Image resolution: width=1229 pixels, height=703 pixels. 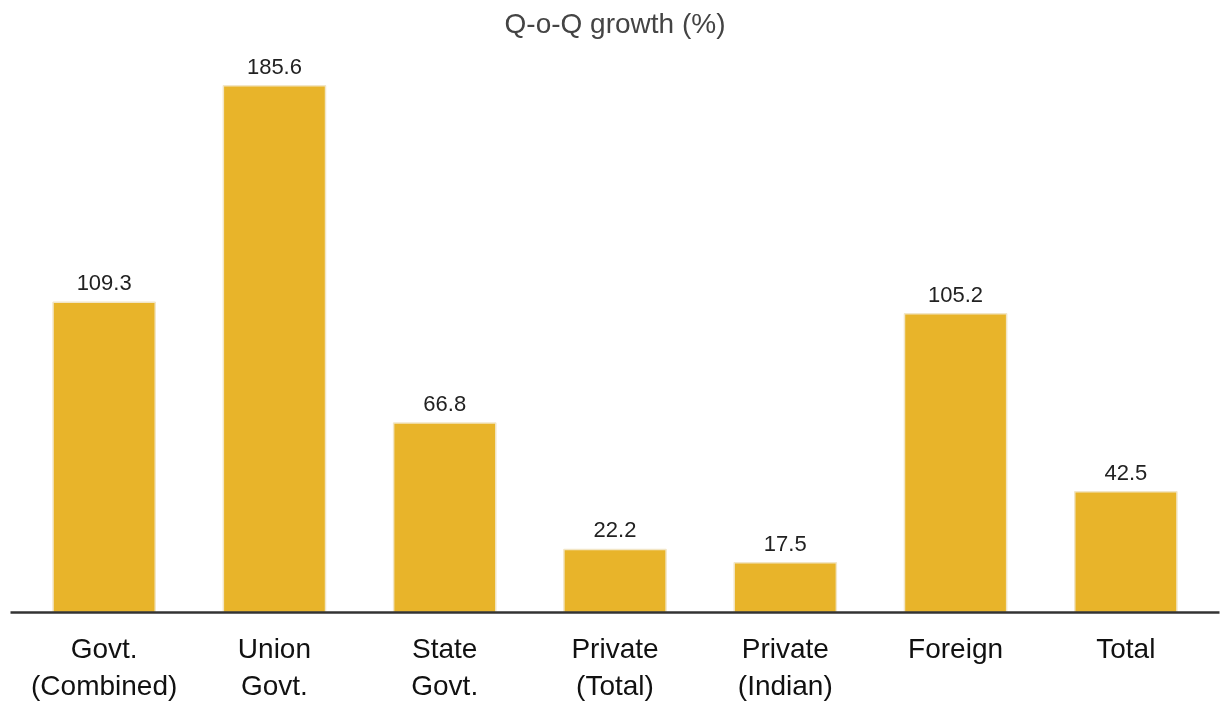 What do you see at coordinates (615, 530) in the screenshot?
I see `data-label: 22.2` at bounding box center [615, 530].